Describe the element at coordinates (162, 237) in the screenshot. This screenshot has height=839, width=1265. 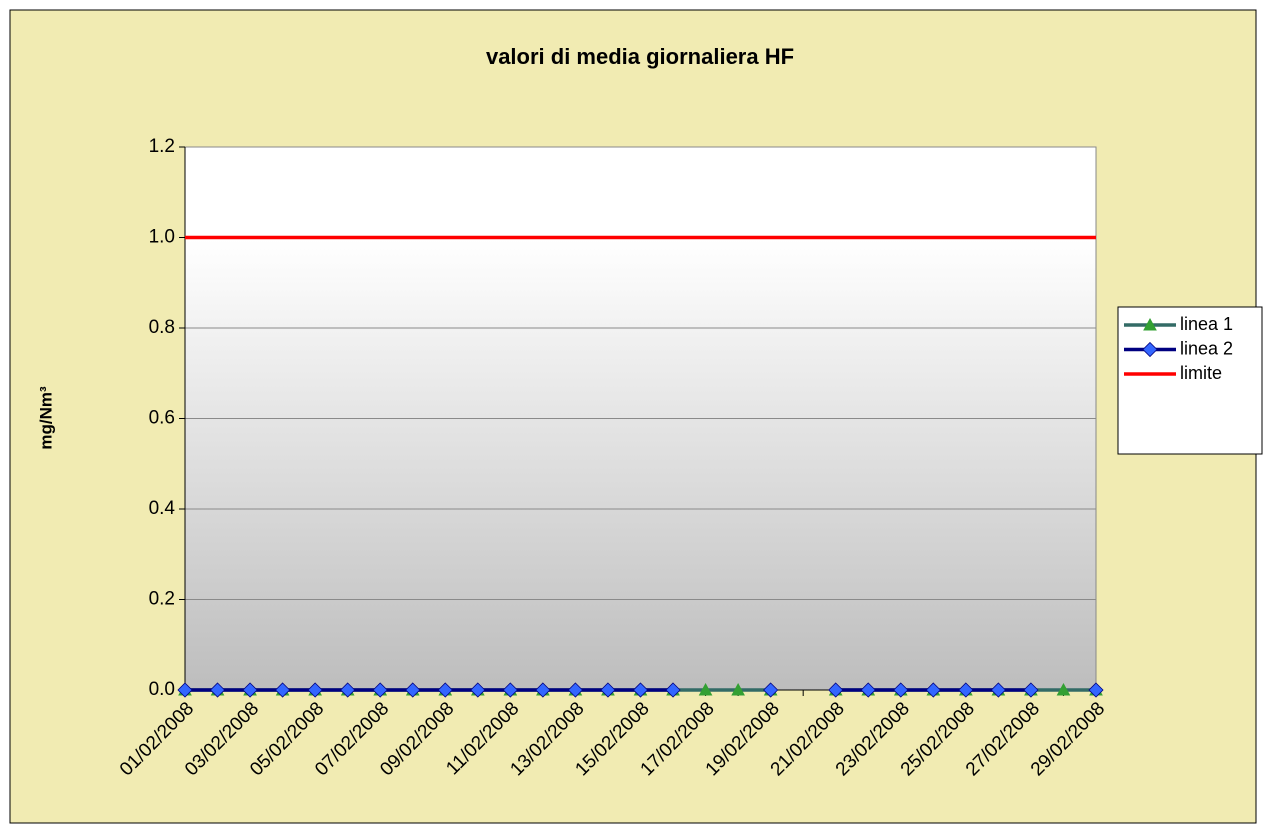
I see `y-tick-label: 1.0` at that location.